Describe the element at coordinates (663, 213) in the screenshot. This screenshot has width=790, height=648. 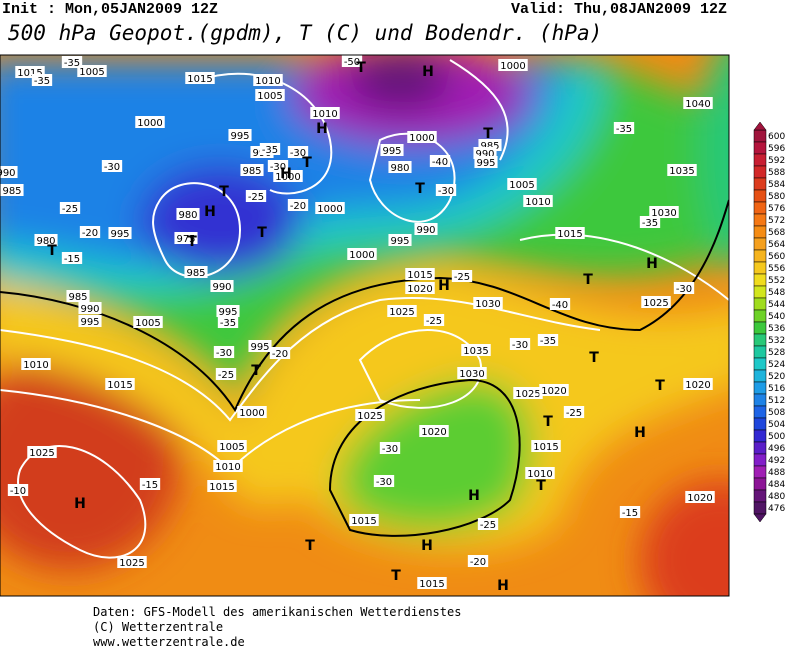
I see `pressure-label-text: 1030` at that location.